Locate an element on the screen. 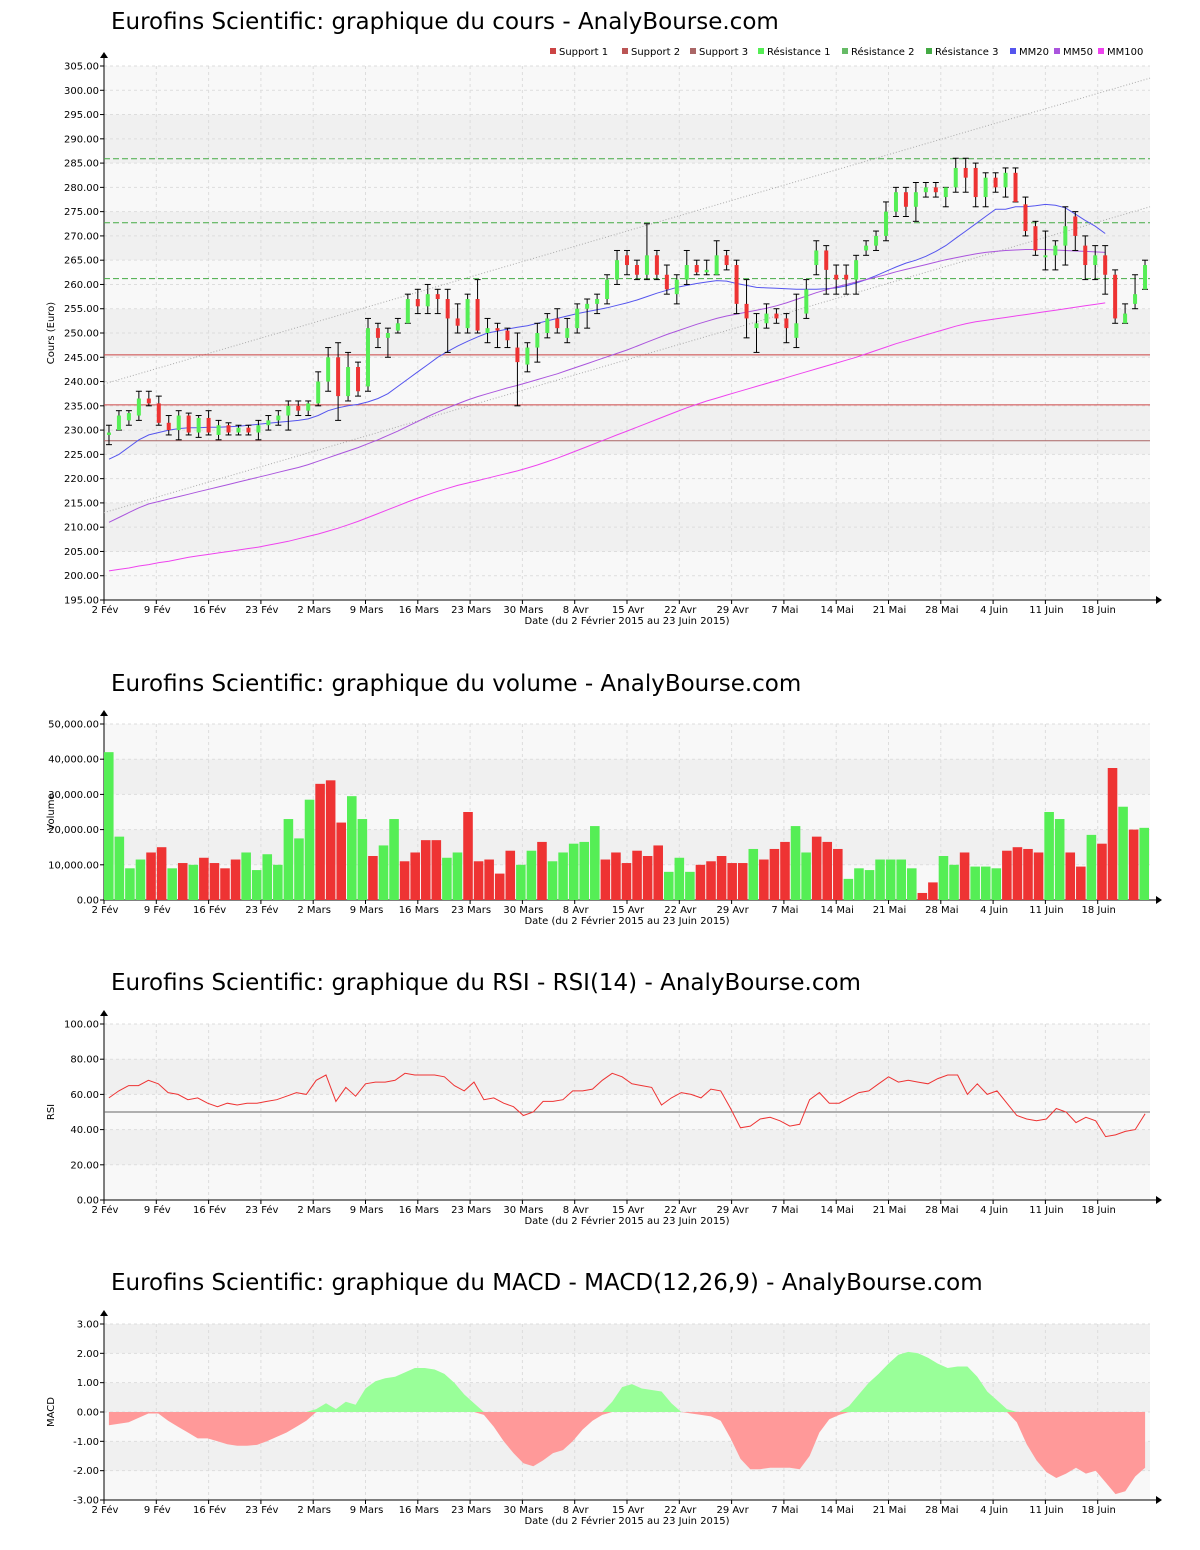  macd-xtick-label: 2 Mars is located at coordinates (314, 1510).